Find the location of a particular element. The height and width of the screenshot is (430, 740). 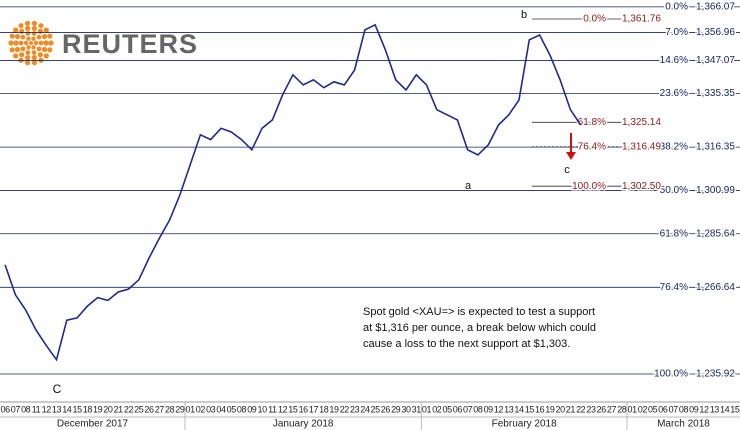

x-tick-label: 04 is located at coordinates (221, 409).